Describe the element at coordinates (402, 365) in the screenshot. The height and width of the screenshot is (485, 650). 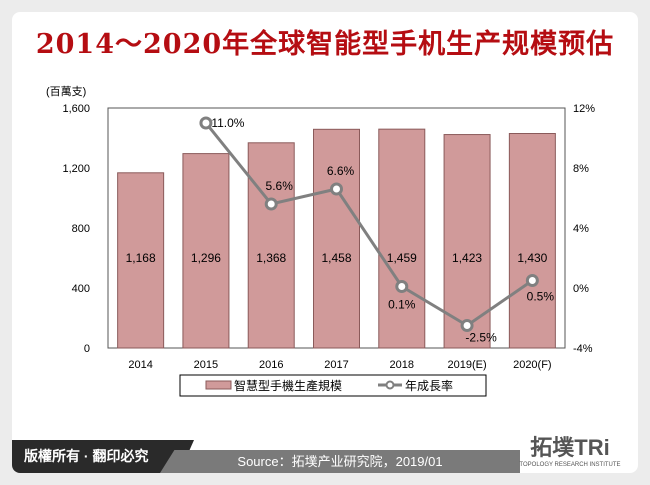
I see `x-tick-label: 2018` at that location.